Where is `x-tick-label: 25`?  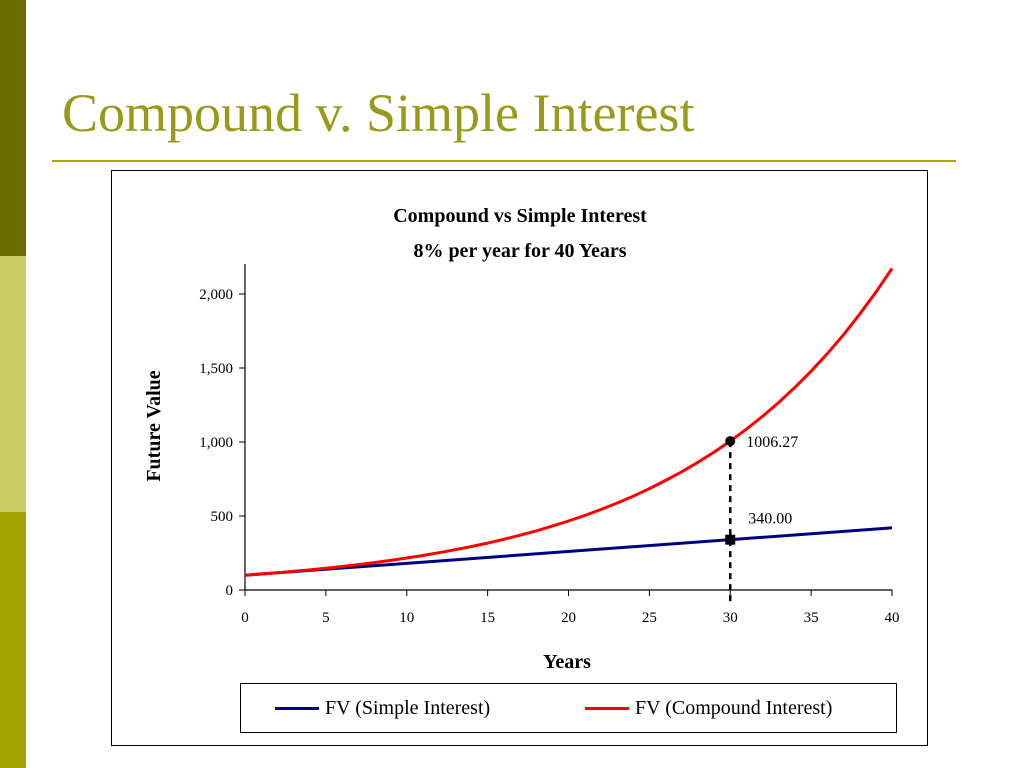 x-tick-label: 25 is located at coordinates (649, 618).